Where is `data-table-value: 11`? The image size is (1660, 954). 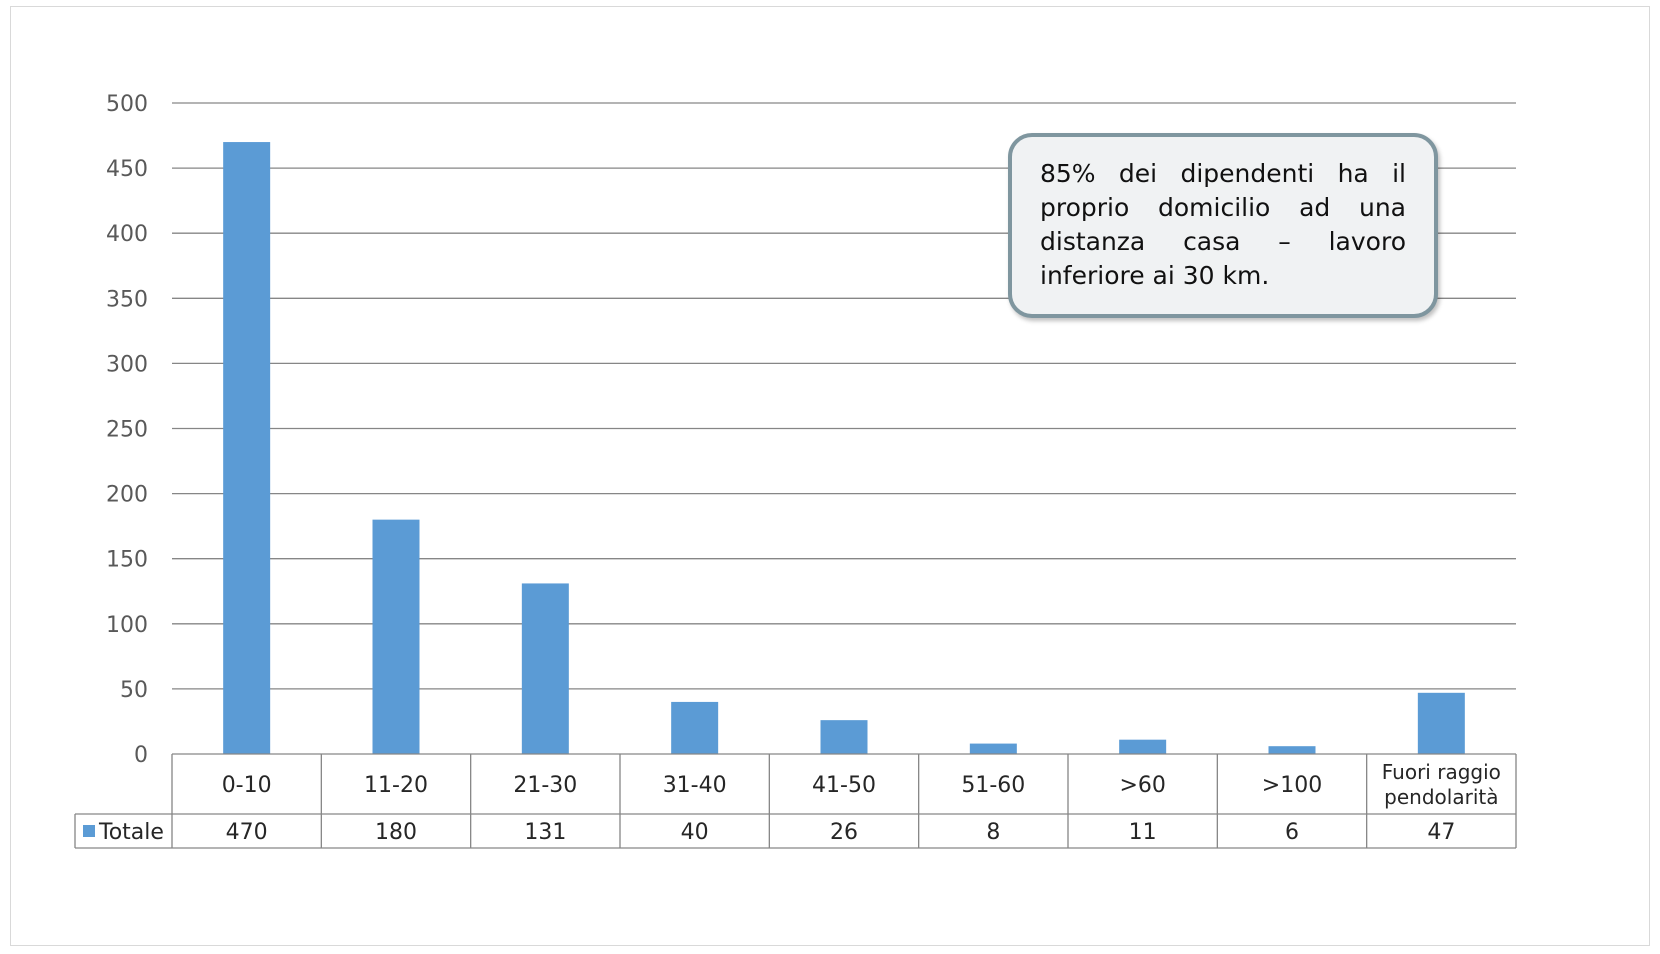
data-table-value: 11 is located at coordinates (1143, 832).